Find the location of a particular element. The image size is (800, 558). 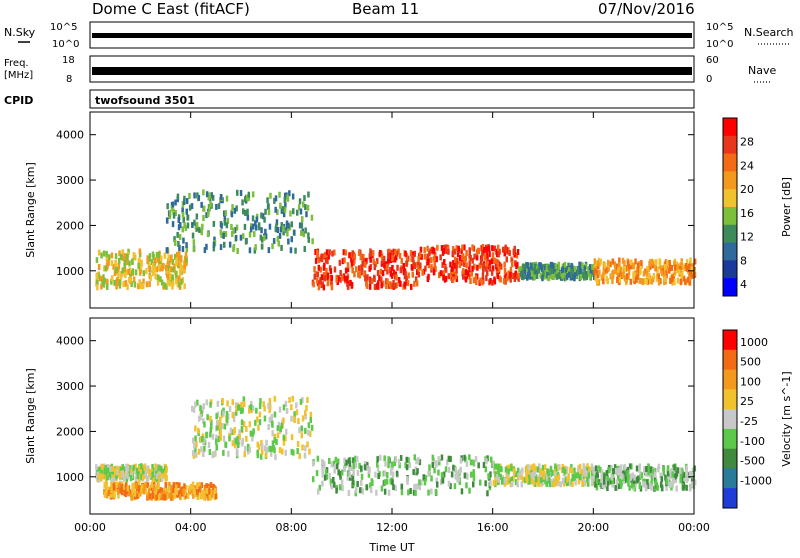

colorbar-frame is located at coordinates (730, 207).